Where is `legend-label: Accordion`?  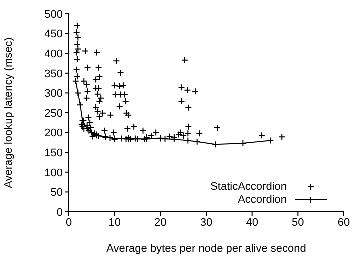 legend-label: Accordion is located at coordinates (262, 200).